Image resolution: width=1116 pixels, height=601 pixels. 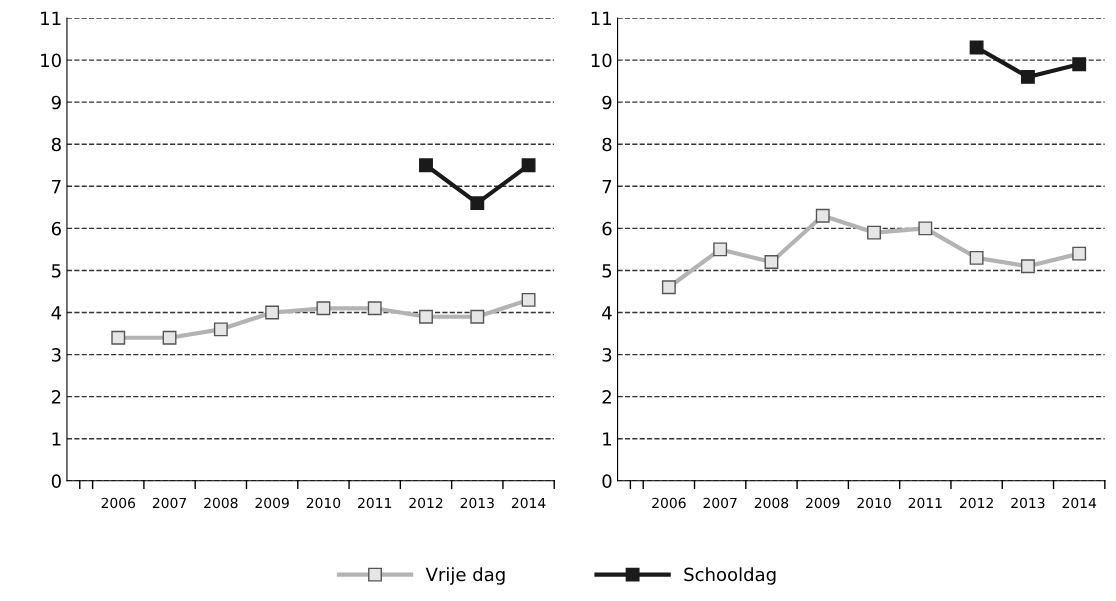 I want to click on legend-label: Schooldag, so click(x=730, y=576).